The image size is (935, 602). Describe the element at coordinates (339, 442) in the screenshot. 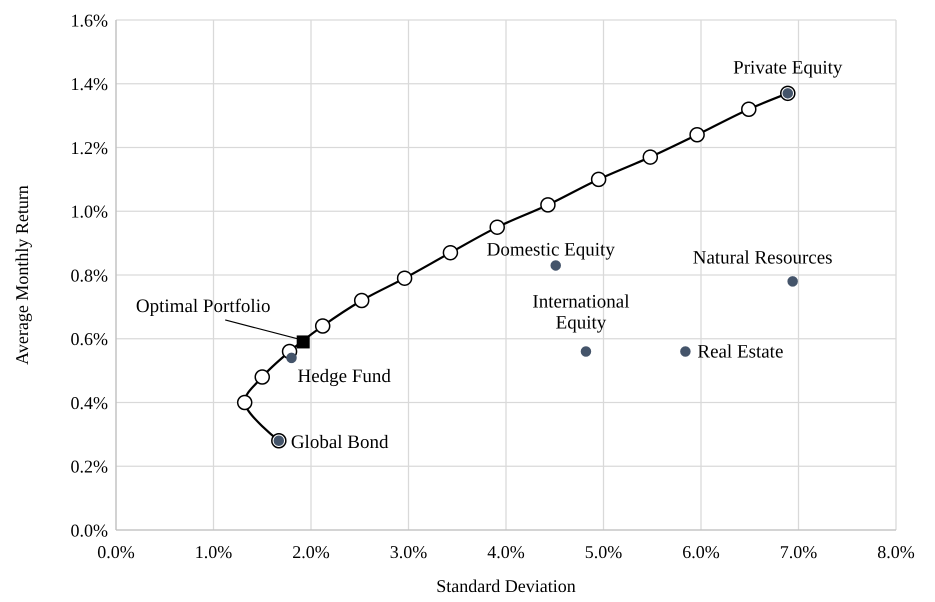

I see `annotation: Global Bond` at that location.